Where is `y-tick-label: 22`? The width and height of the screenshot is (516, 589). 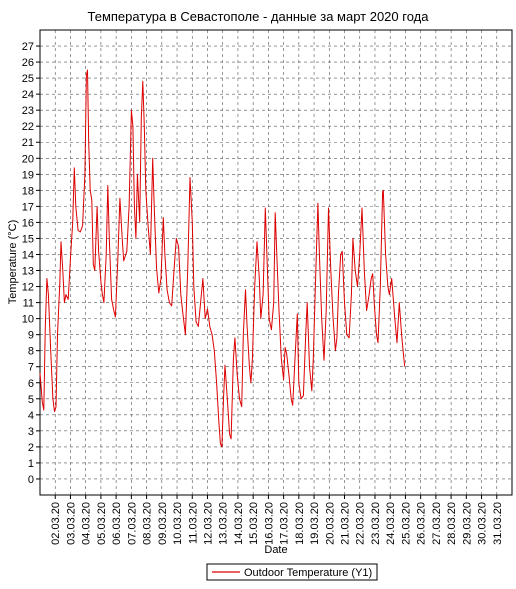
y-tick-label: 22 is located at coordinates (28, 127).